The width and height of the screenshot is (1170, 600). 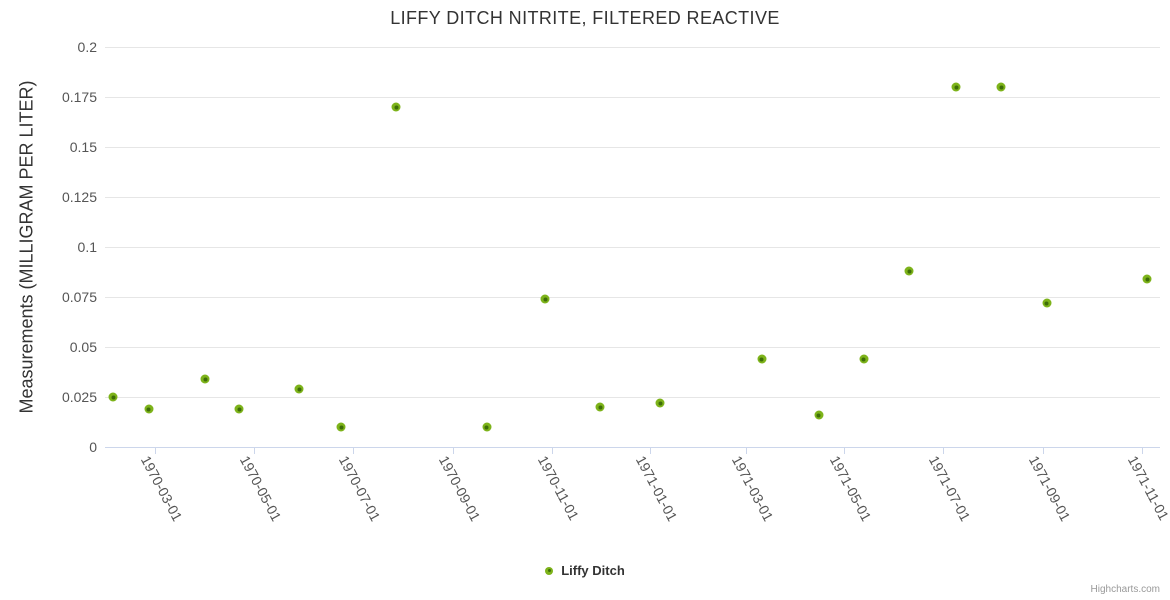 What do you see at coordinates (459, 488) in the screenshot?
I see `x-axis-label: 1970-09-01` at bounding box center [459, 488].